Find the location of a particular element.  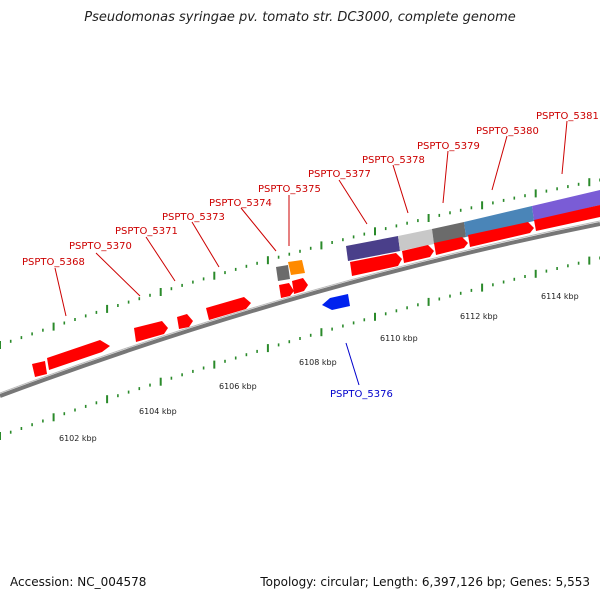

upper-annotation-blocks is located at coordinates (438, 235).